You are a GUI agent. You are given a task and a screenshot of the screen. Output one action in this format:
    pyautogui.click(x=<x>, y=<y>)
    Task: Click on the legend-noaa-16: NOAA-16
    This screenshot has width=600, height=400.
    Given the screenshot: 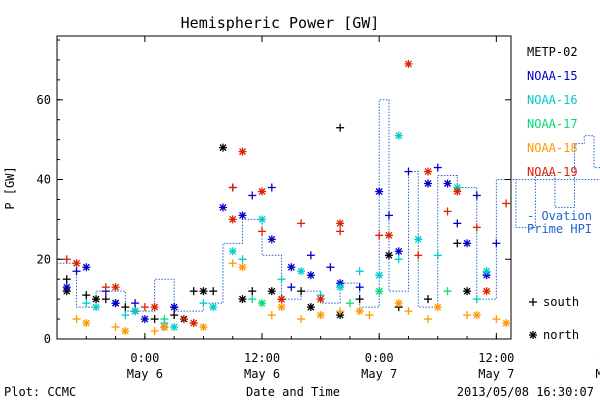 What is the action you would take?
    pyautogui.click(x=552, y=100)
    